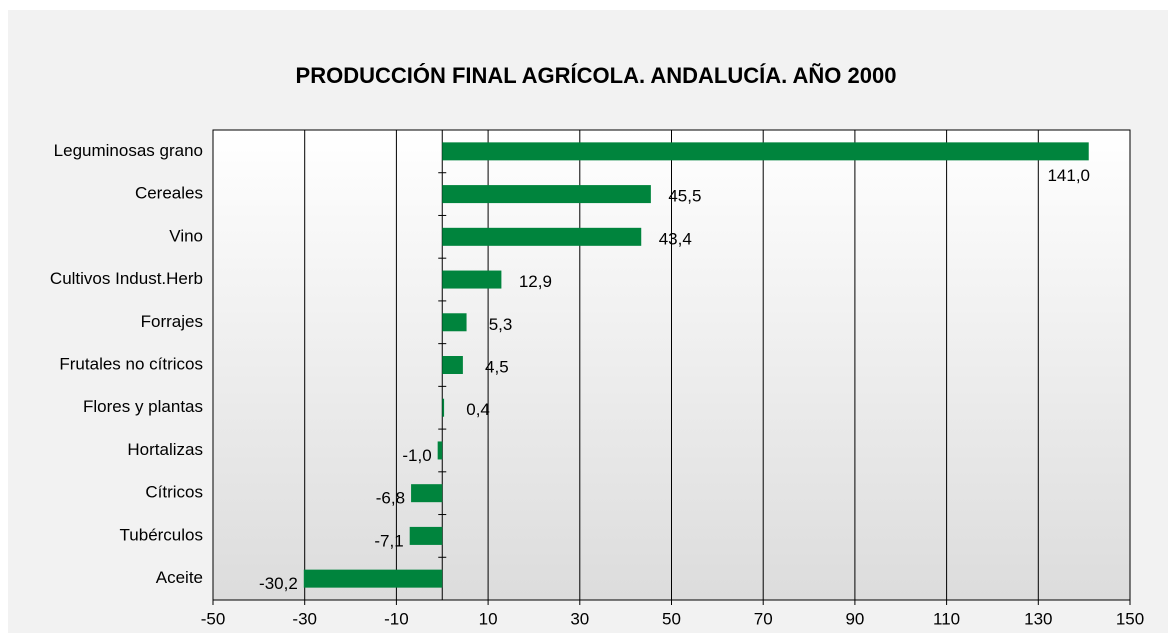 This screenshot has height=638, width=1168. I want to click on x-tick-label: 110, so click(946, 618).